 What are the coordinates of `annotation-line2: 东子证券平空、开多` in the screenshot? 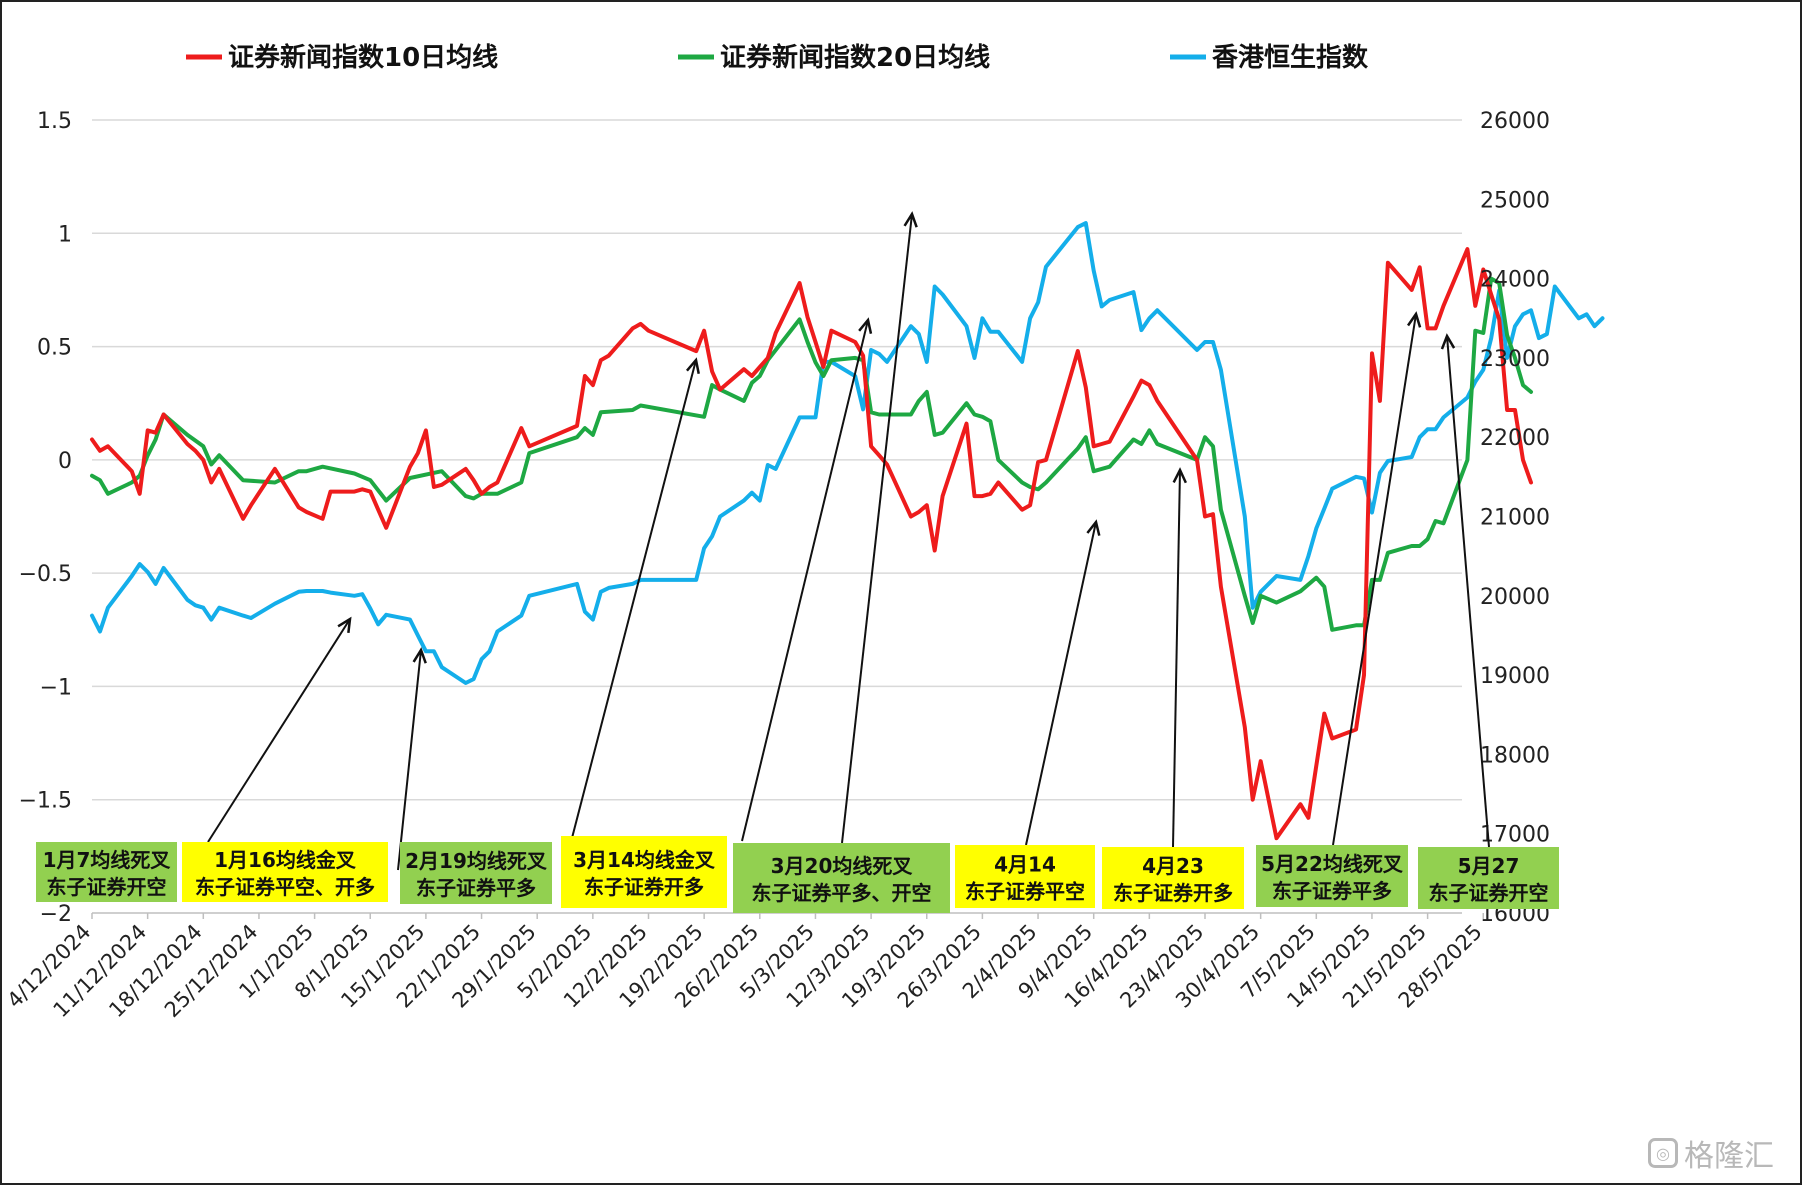 It's located at (285, 887).